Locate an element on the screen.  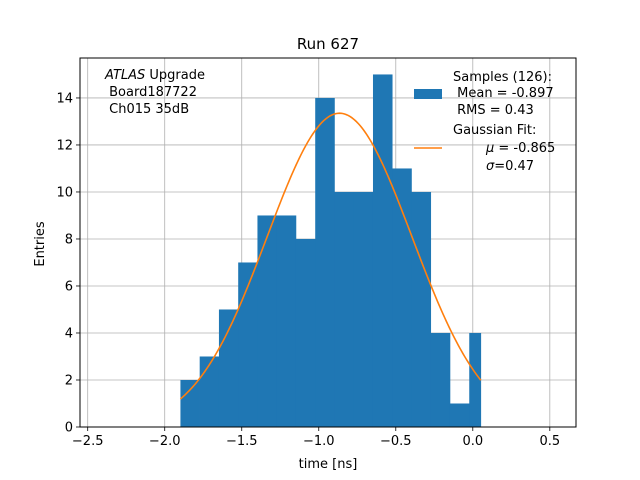
x-axis-label: time [ns] is located at coordinates (328, 464).